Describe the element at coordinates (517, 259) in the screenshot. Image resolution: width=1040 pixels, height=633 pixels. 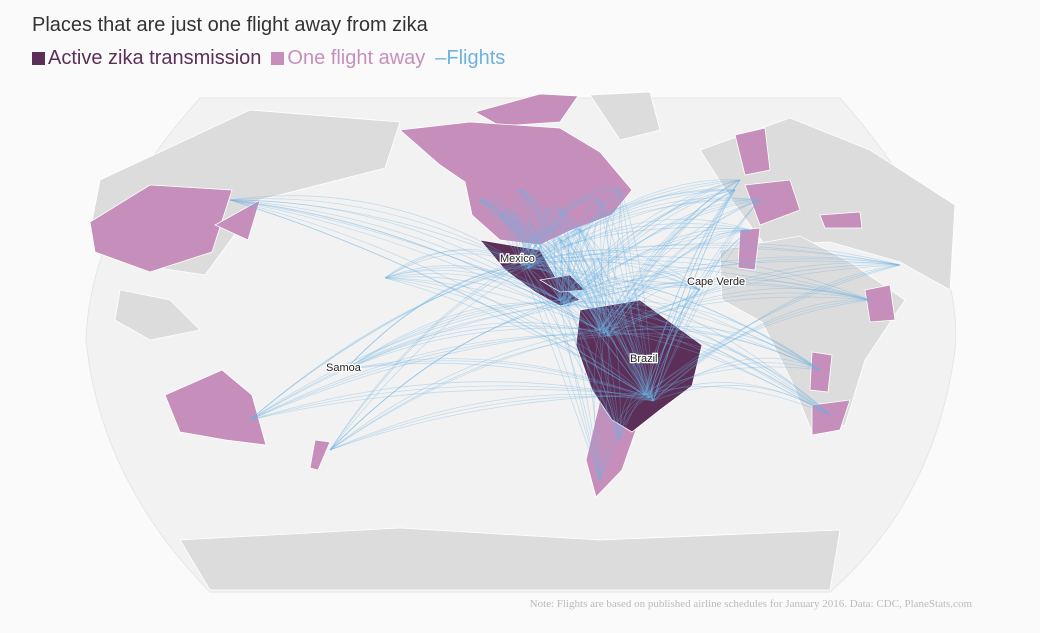
I see `place-label: Mexico` at that location.